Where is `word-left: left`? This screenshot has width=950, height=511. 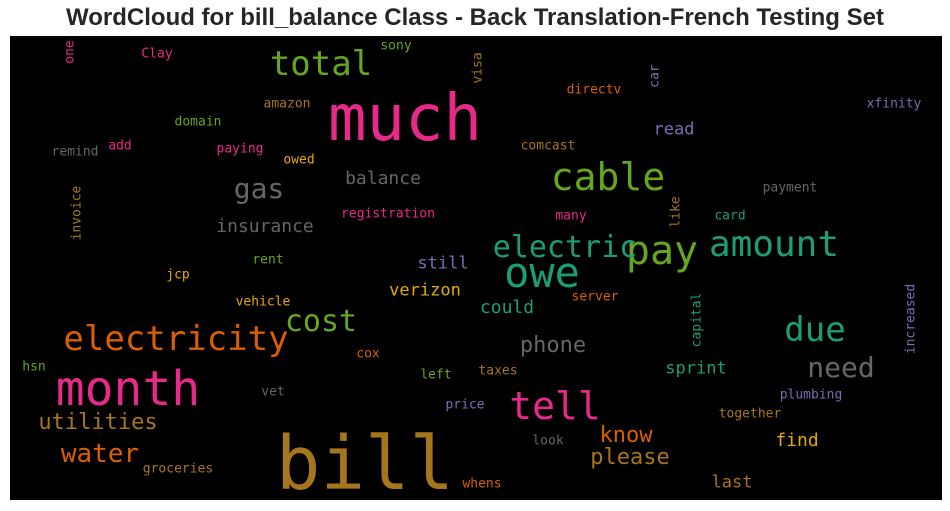
word-left: left is located at coordinates (436, 375).